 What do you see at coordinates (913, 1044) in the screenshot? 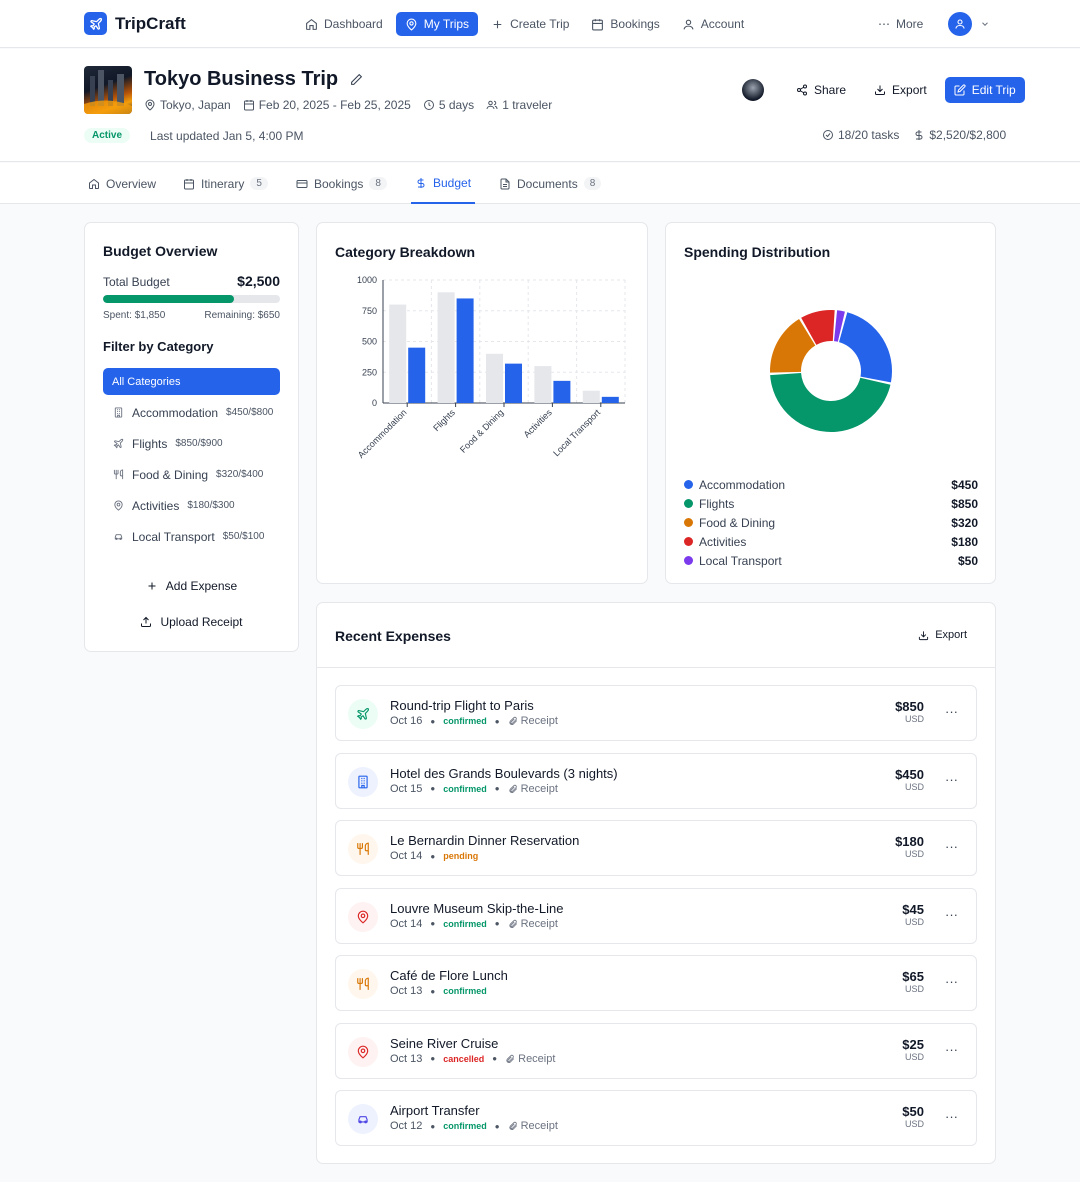
I see `expense-amount: $25` at bounding box center [913, 1044].